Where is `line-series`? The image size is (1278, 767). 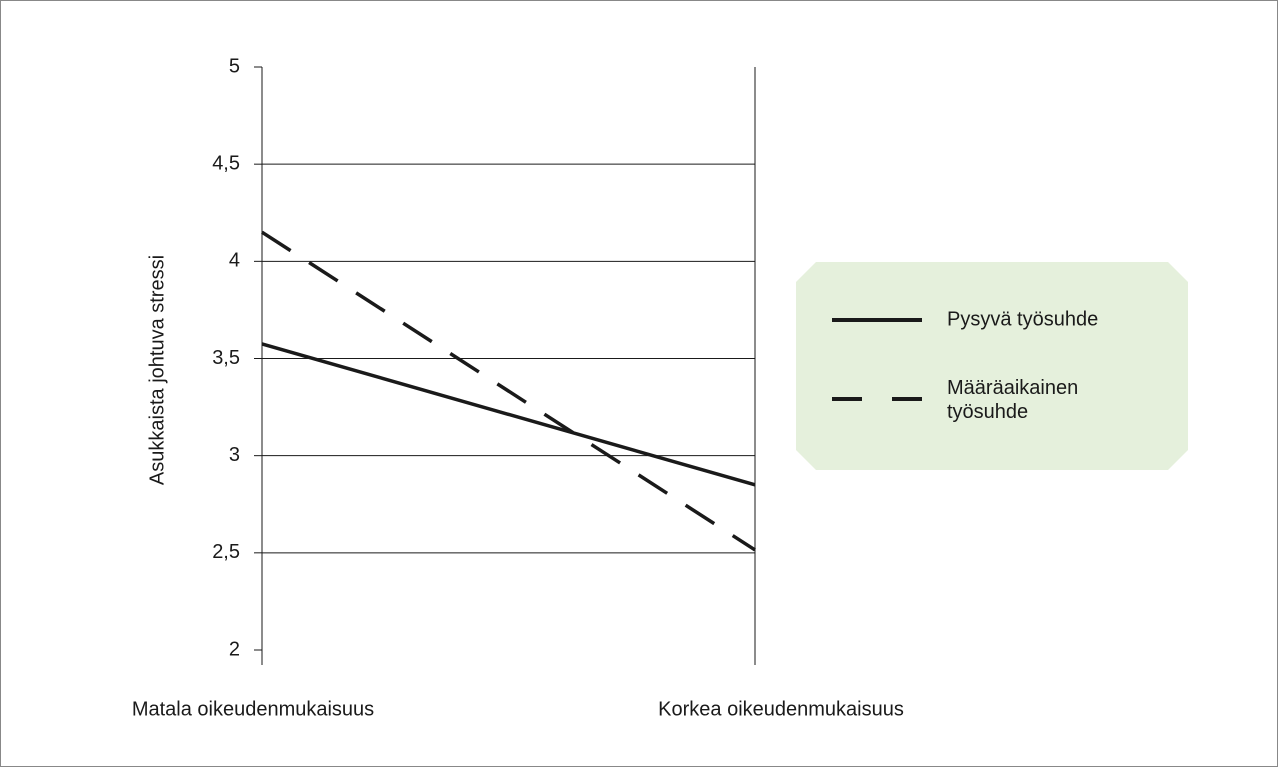 line-series is located at coordinates (508, 414).